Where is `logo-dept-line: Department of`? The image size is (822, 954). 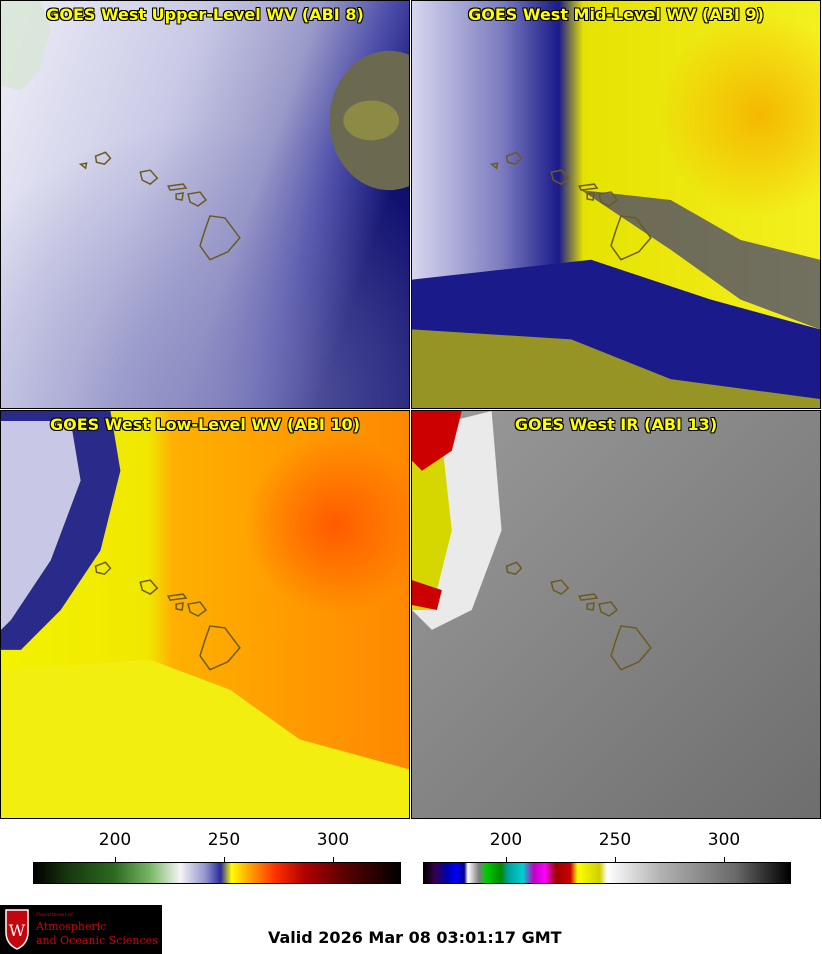
logo-dept-line: Department of is located at coordinates (54, 915).